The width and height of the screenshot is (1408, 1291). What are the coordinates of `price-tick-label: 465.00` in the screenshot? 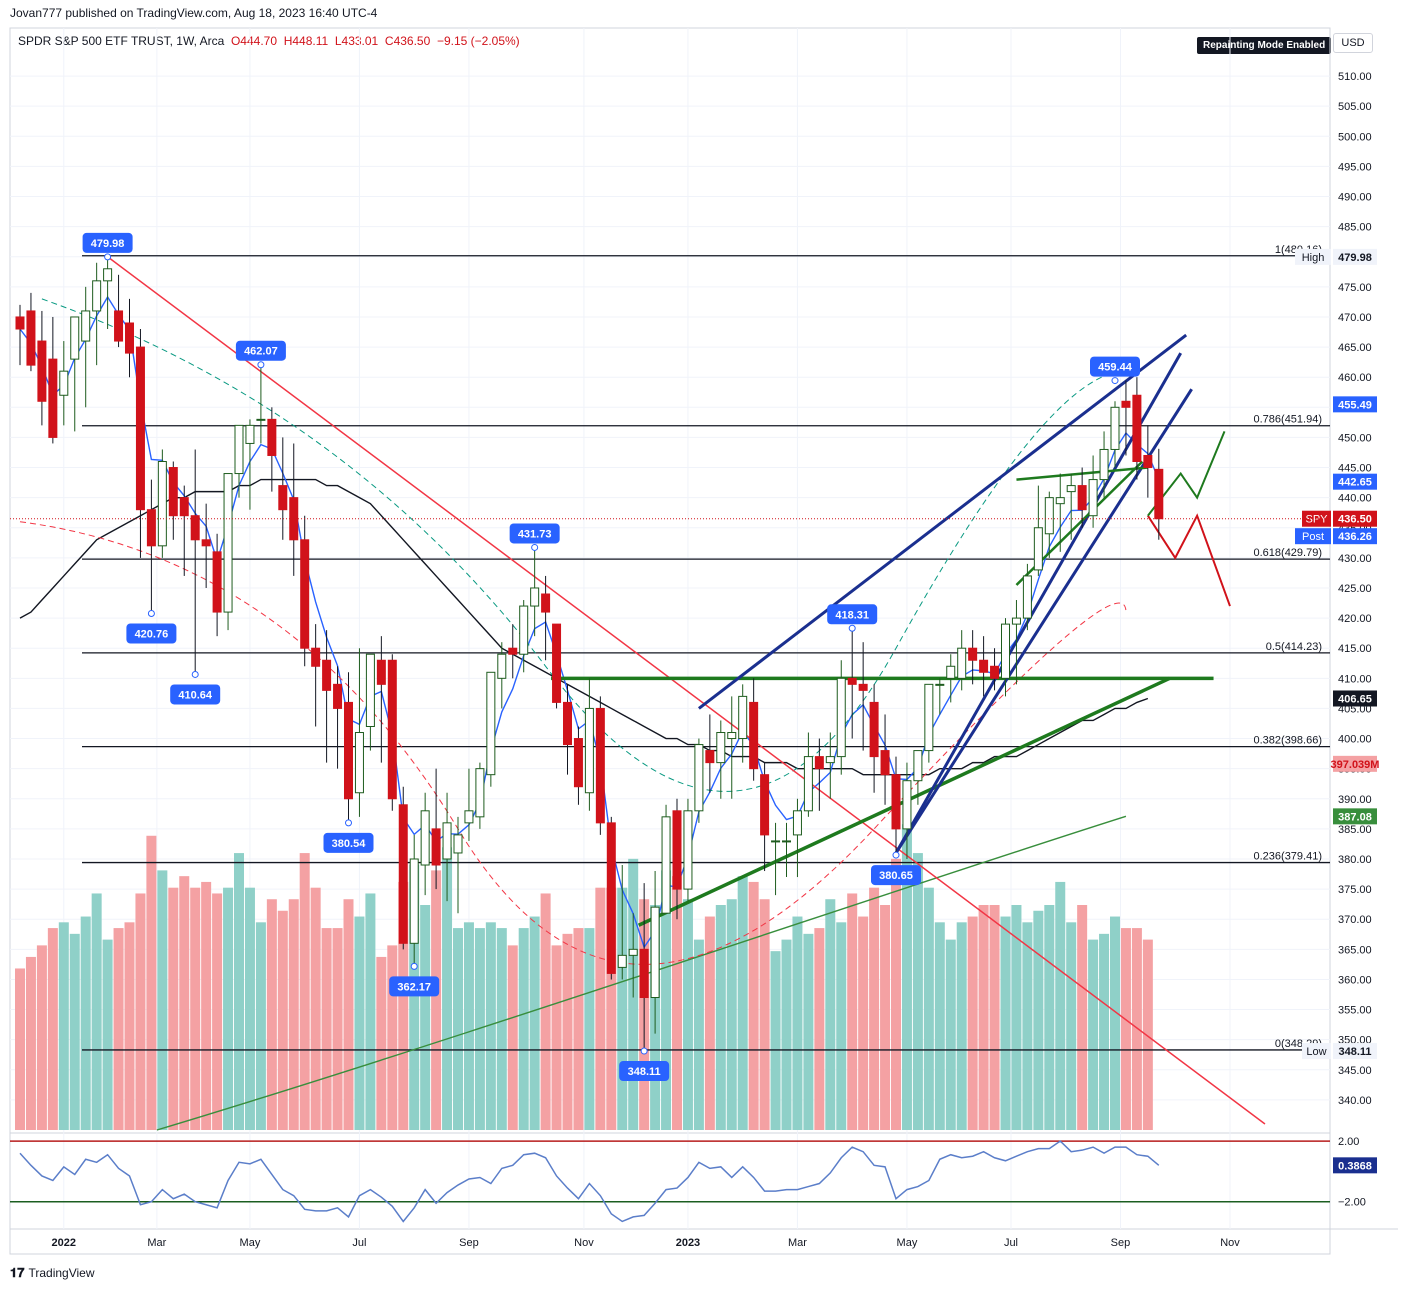 It's located at (1355, 348).